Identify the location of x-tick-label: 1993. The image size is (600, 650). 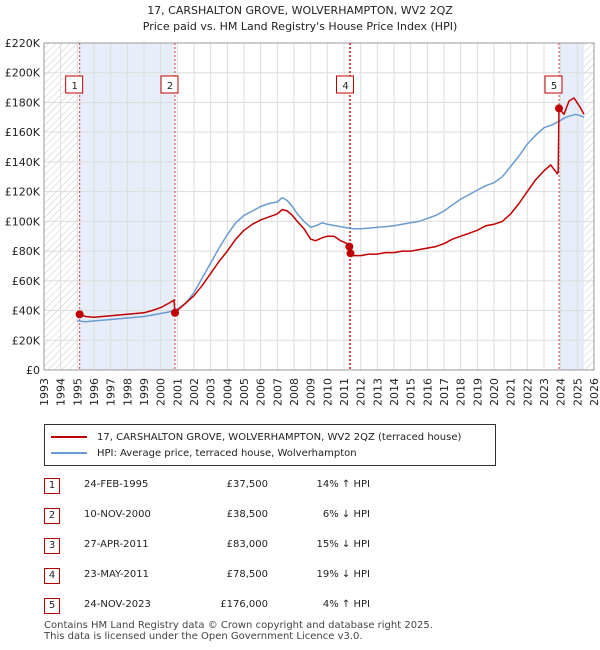
(44, 392).